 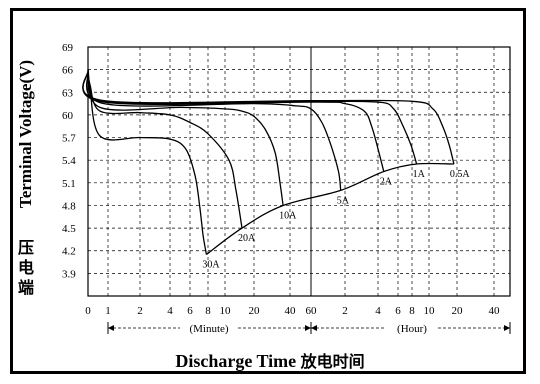 What do you see at coordinates (314, 328) in the screenshot?
I see `hour-bracket-left-arrow` at bounding box center [314, 328].